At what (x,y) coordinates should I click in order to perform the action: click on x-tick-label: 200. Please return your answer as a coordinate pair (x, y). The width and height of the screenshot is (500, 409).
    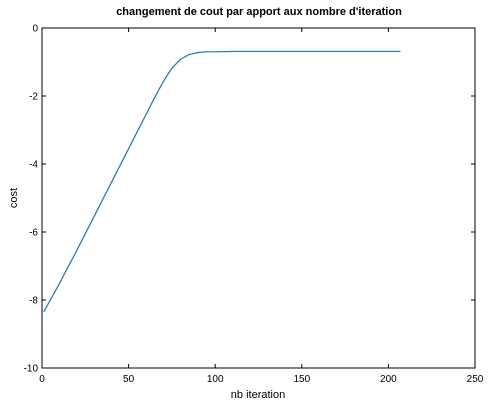
    Looking at the image, I should click on (388, 379).